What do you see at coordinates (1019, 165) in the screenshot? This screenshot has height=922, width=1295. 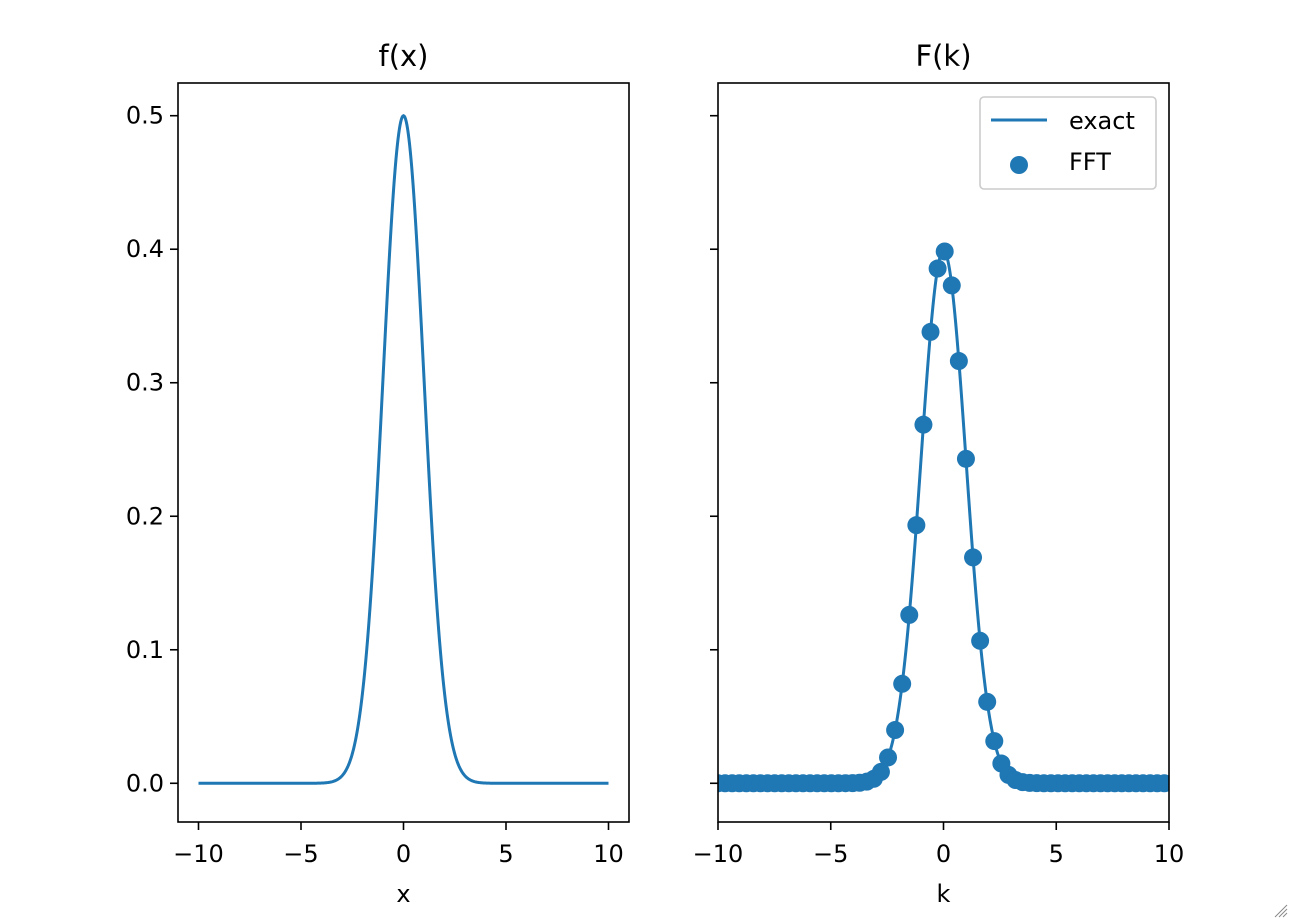 I see `legend-fft-swatch` at bounding box center [1019, 165].